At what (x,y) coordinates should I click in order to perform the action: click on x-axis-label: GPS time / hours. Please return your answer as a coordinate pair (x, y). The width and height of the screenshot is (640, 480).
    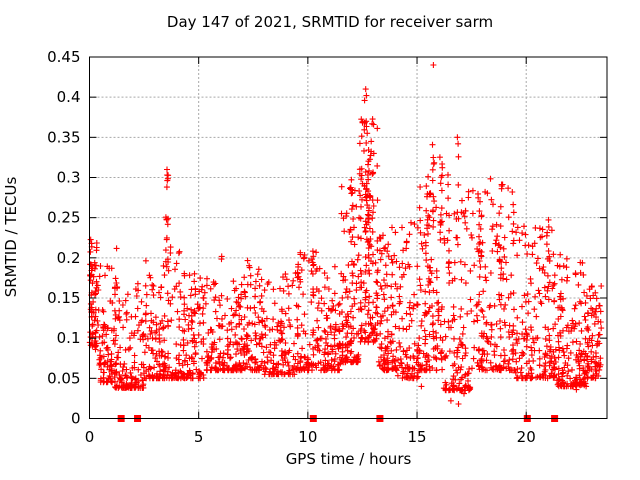
    Looking at the image, I should click on (348, 459).